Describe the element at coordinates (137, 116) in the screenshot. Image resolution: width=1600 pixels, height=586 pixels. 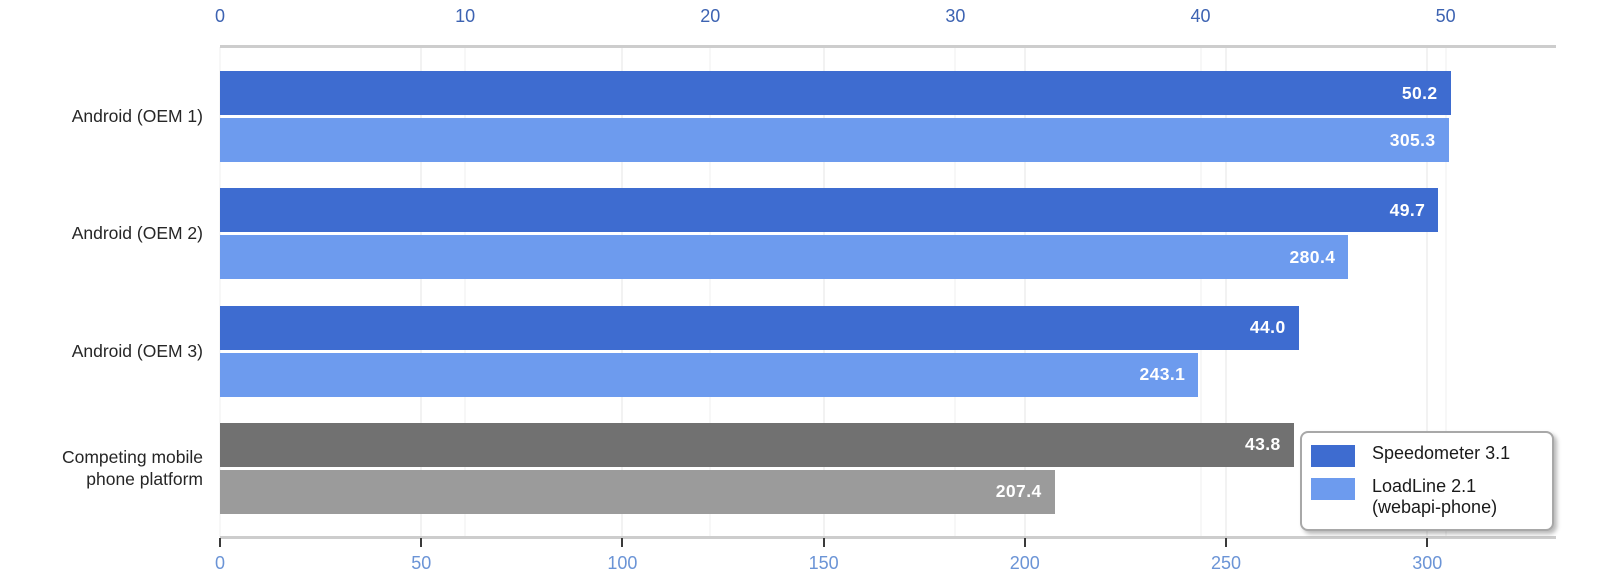
I see `category-label-line: Android (OEM 1)` at that location.